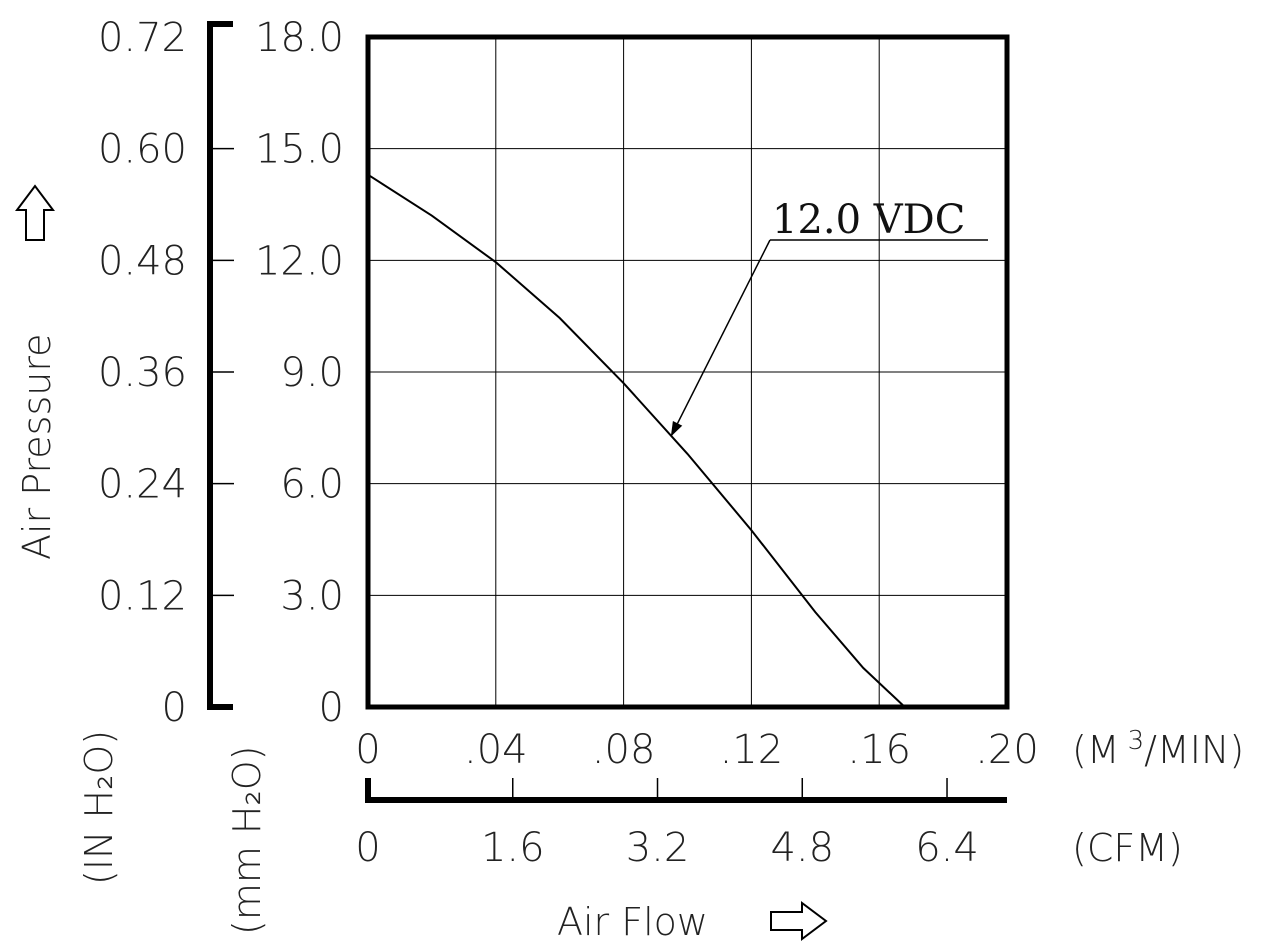 Image resolution: width=1267 pixels, height=943 pixels. I want to click on y-tick-label-mm: 18.0, so click(299, 38).